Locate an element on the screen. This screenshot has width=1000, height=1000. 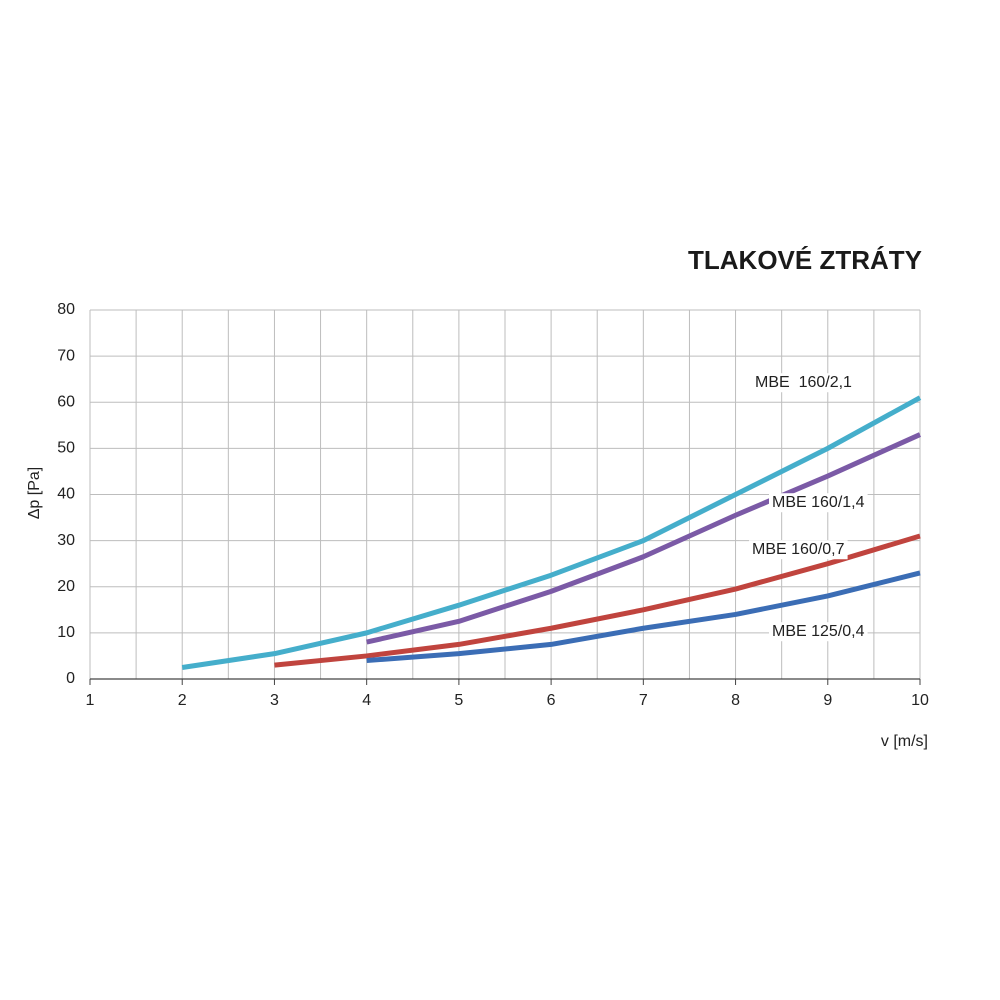
legend-label: MBE 160/1,4 is located at coordinates (818, 502).